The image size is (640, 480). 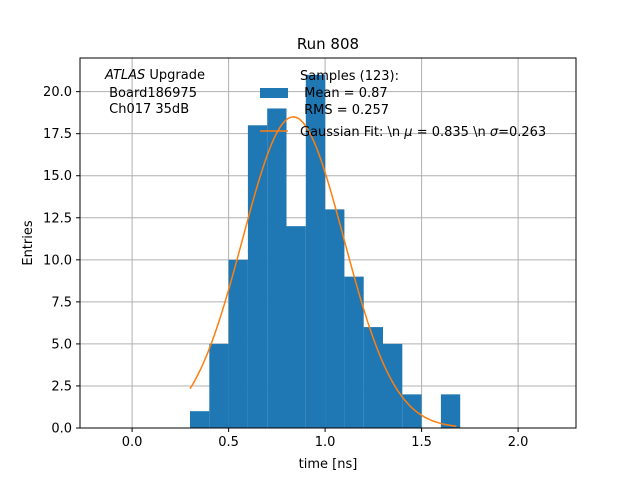 What do you see at coordinates (451, 132) in the screenshot?
I see `legend-fit-mid: = 0.835 \n` at bounding box center [451, 132].